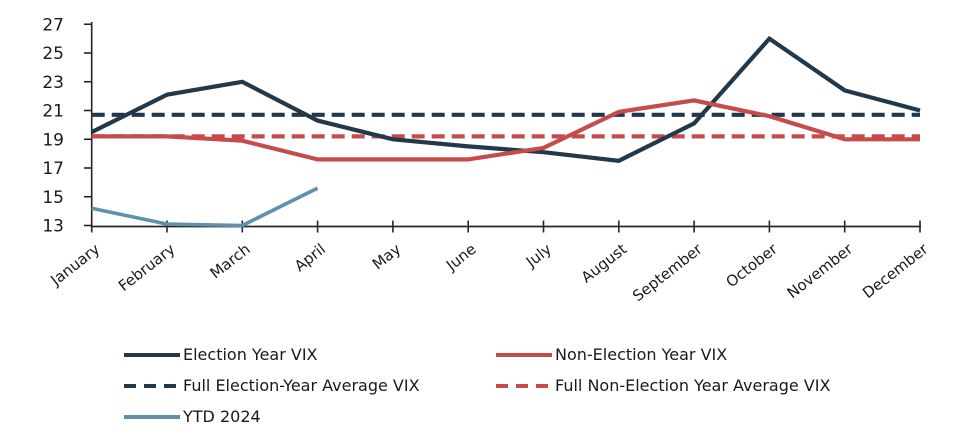  What do you see at coordinates (53, 198) in the screenshot?
I see `svg-text: 15` at bounding box center [53, 198].